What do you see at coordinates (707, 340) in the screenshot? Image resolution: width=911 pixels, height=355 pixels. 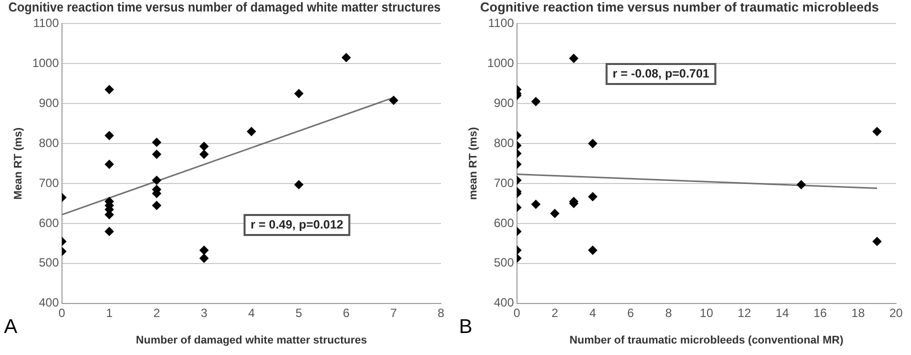 I see `x-axis-title: Number of traumatic microbleeds (conventional MR)` at bounding box center [707, 340].